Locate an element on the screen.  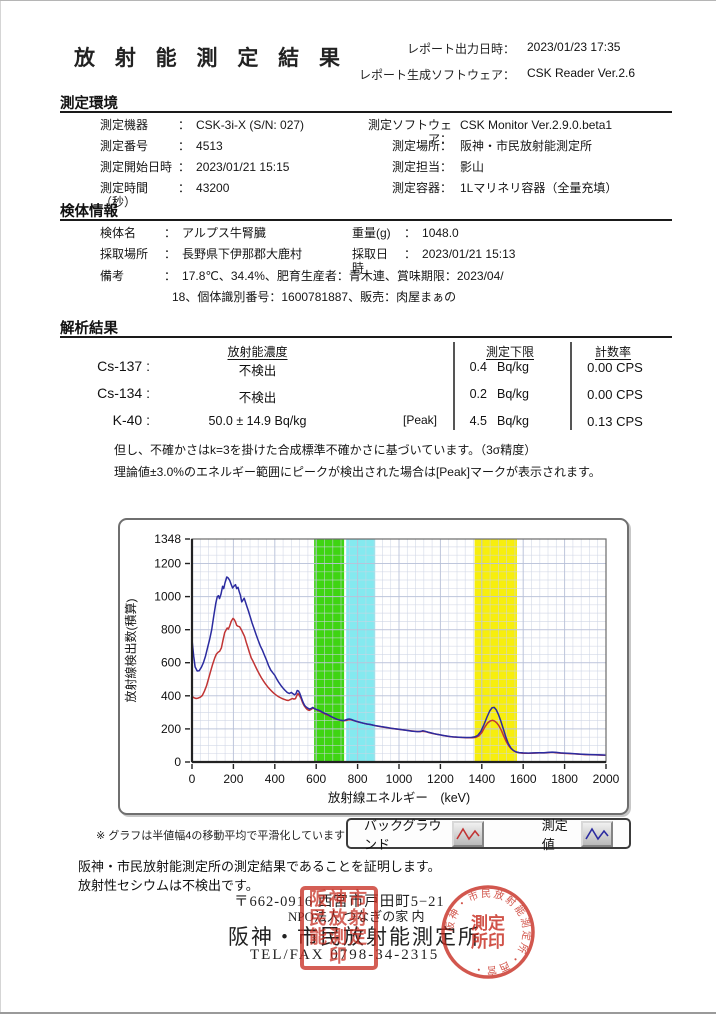
sample-row-memo2: 18、個体識別番号：1600781887、販売：肉屋まぁの is located at coordinates (314, 297).